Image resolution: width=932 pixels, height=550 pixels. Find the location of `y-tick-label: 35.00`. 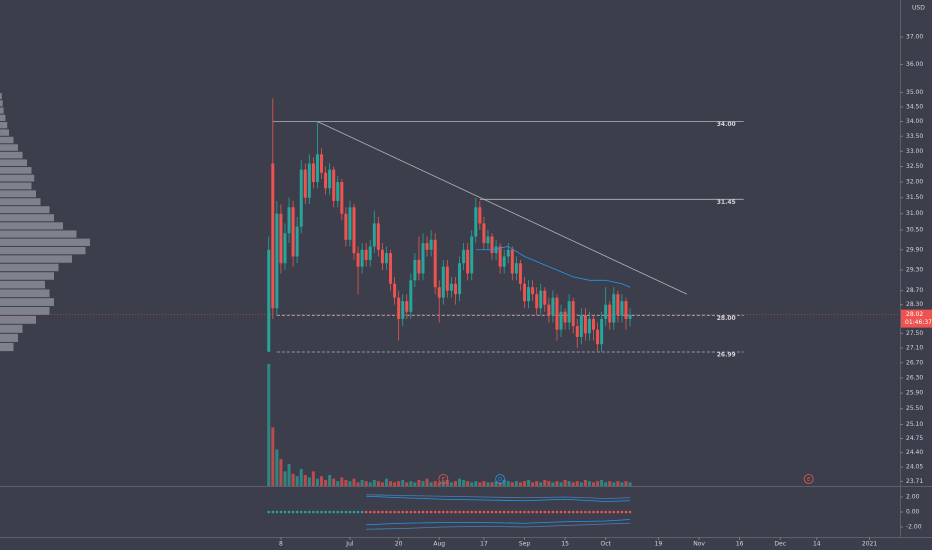

y-tick-label: 35.00 is located at coordinates (914, 92).